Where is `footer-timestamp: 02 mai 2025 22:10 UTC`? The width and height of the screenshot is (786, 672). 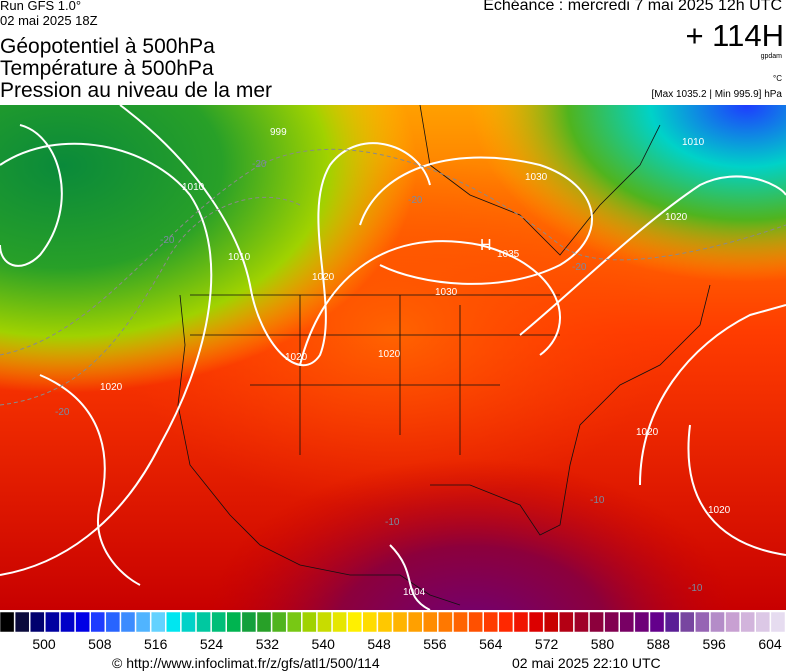
footer-timestamp: 02 mai 2025 22:10 UTC is located at coordinates (586, 663).